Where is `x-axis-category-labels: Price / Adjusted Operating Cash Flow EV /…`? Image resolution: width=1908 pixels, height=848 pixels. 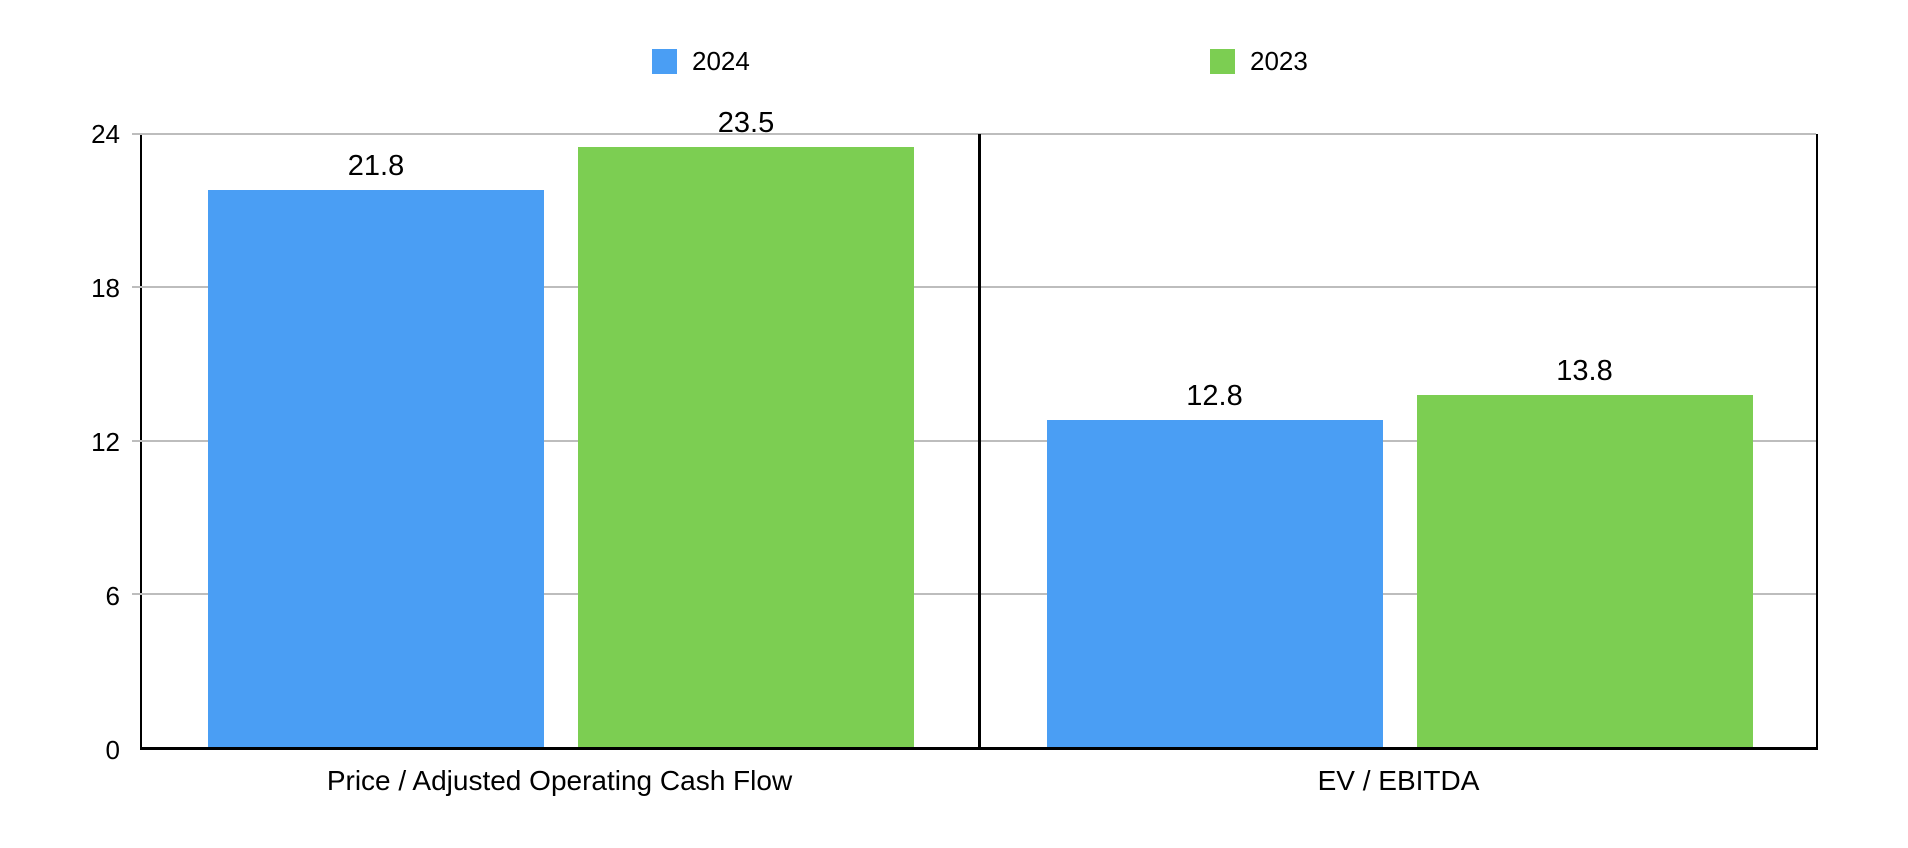
x-axis-category-labels: Price / Adjusted Operating Cash Flow EV /… is located at coordinates (979, 775).